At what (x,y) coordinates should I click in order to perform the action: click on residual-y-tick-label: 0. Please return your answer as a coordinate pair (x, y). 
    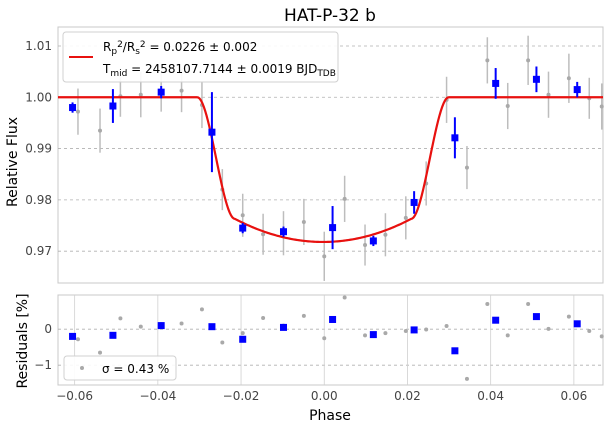
    Looking at the image, I should click on (48, 329).